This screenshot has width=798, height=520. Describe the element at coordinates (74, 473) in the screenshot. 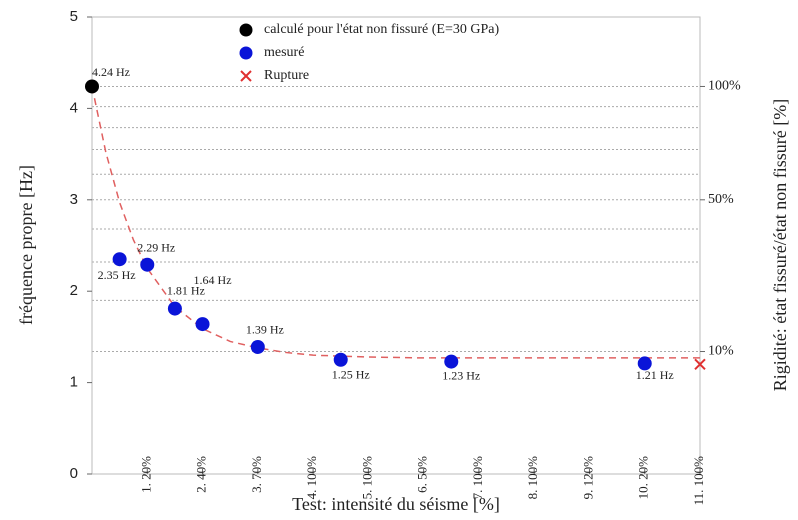

I see `y-tick-label: 0` at that location.